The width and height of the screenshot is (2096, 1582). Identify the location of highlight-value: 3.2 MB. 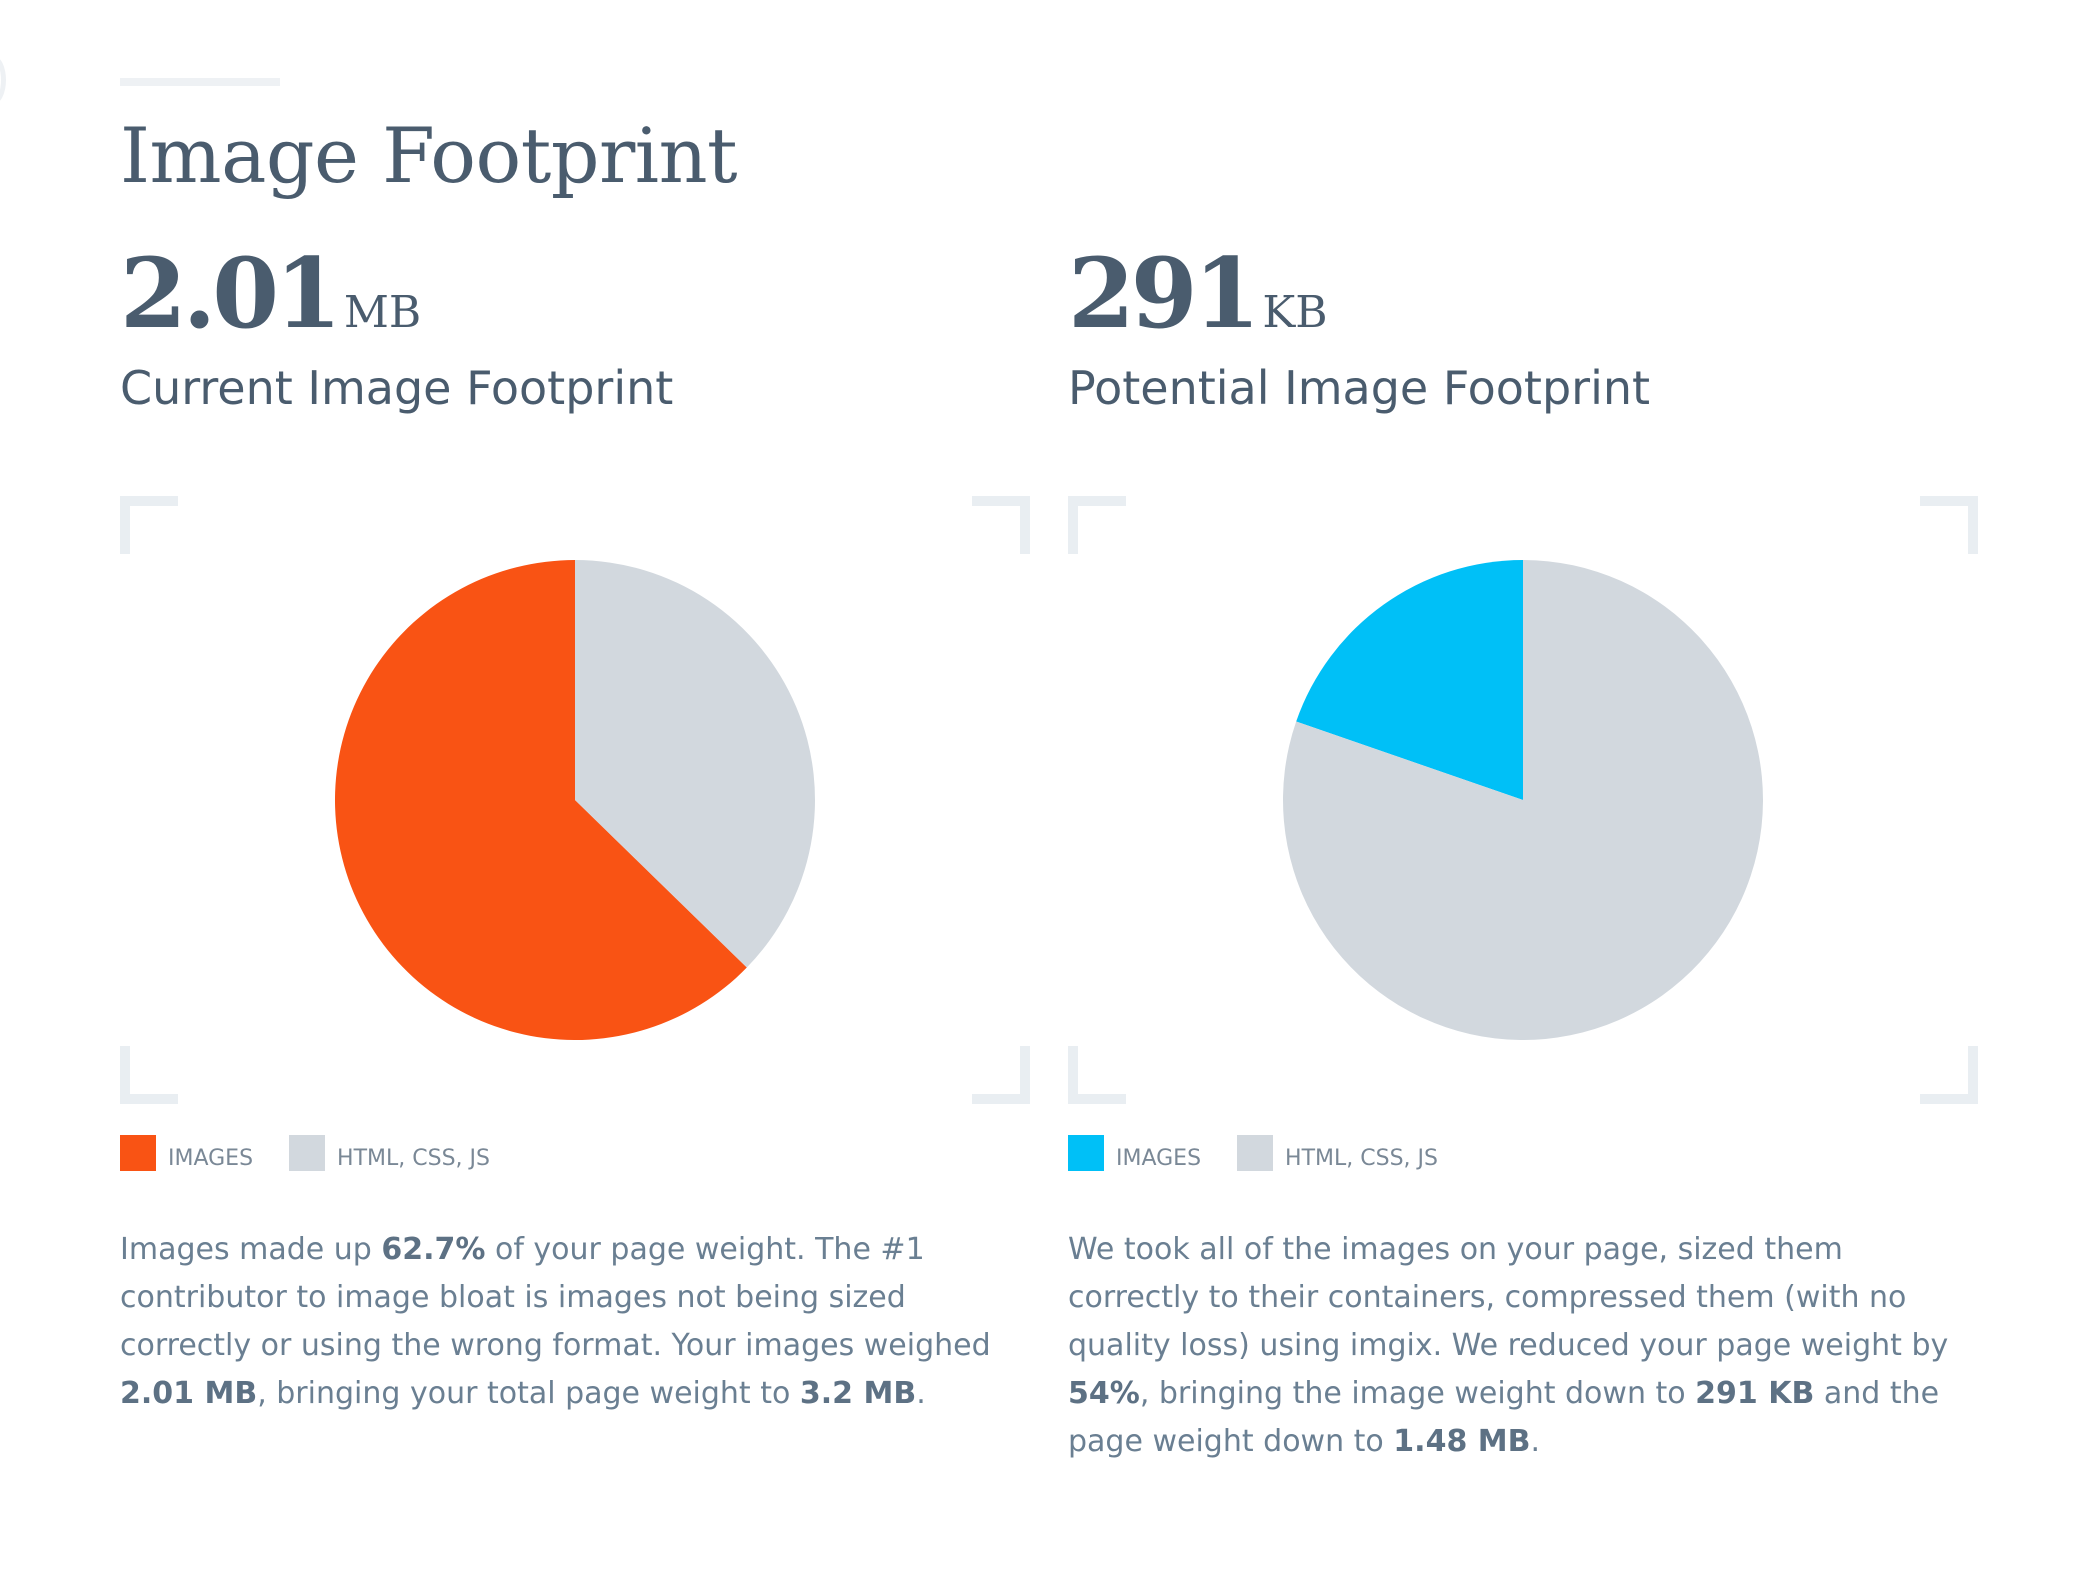
(858, 1393).